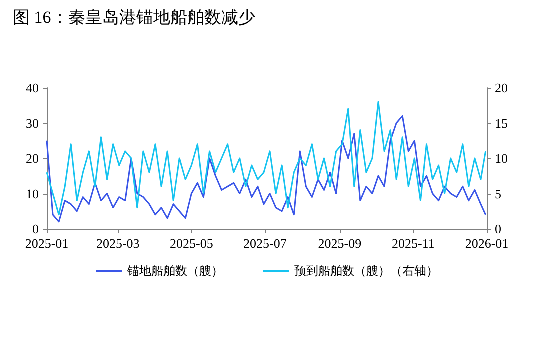  What do you see at coordinates (366, 271) in the screenshot?
I see `legend-label: 预到船舶数（艘）（右轴）` at bounding box center [366, 271].